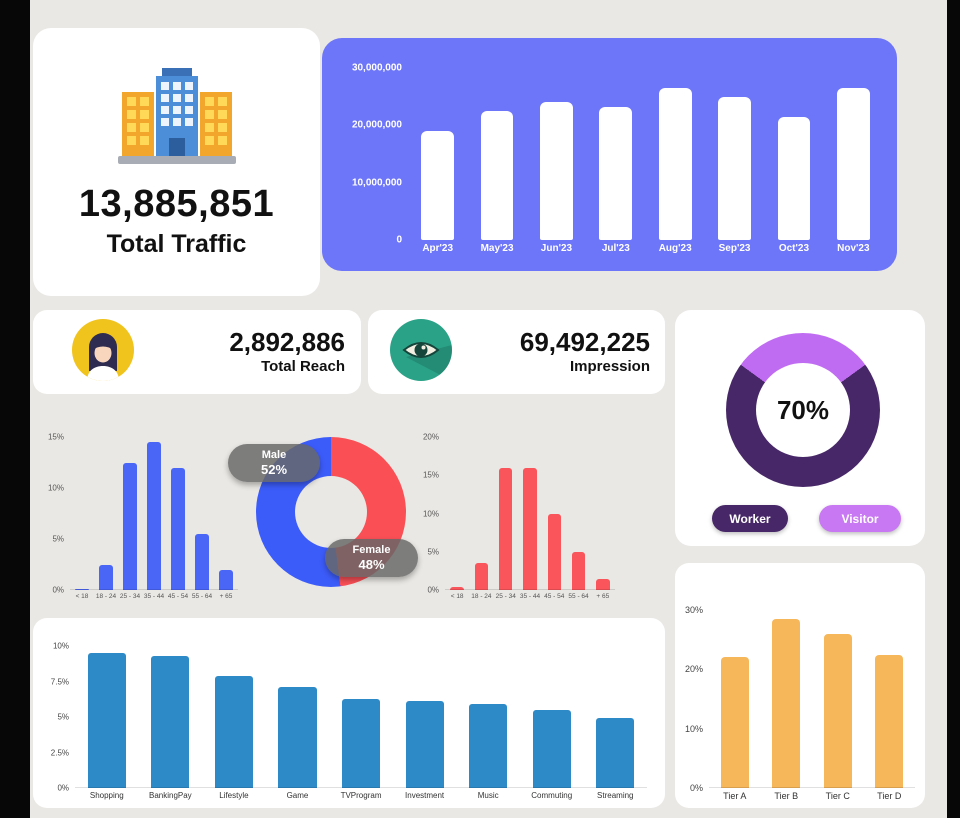 This screenshot has width=960, height=818. I want to click on x-axis-label: Music, so click(488, 795).